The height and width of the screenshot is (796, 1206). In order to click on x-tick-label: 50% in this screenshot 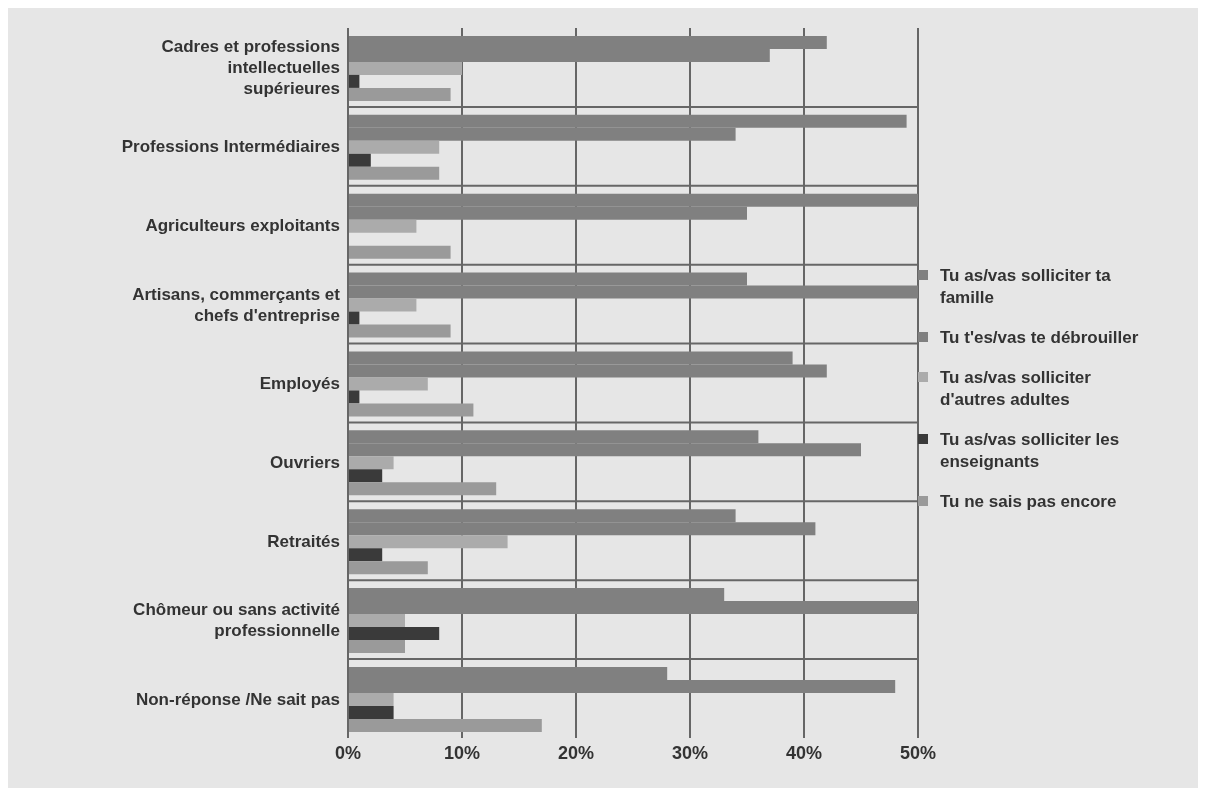, I will do `click(918, 752)`.